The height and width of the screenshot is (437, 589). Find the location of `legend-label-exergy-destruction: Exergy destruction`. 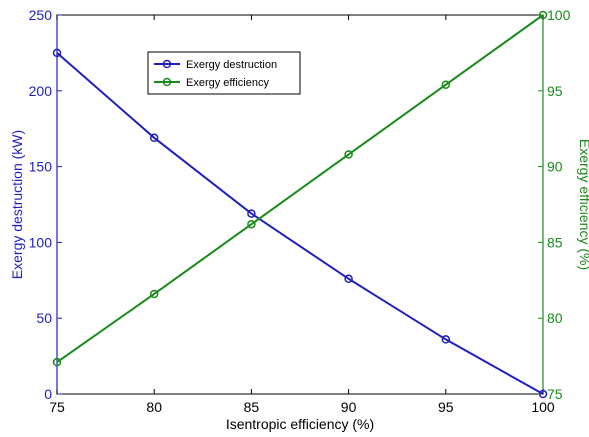

legend-label-exergy-destruction: Exergy destruction is located at coordinates (231, 65).